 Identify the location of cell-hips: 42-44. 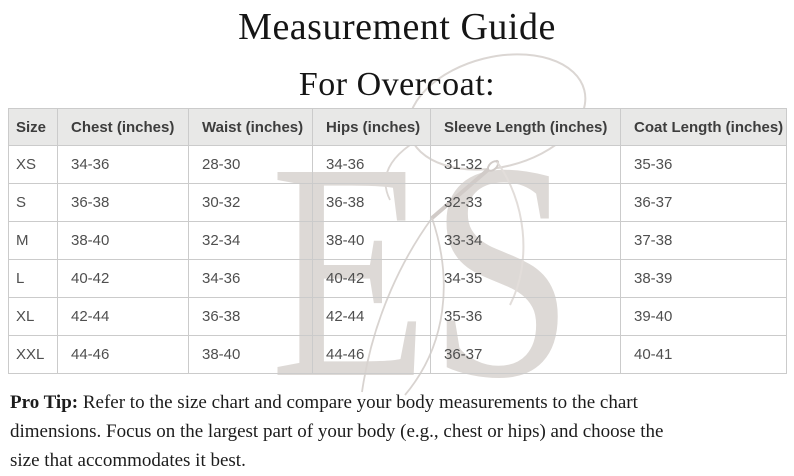
(371, 316).